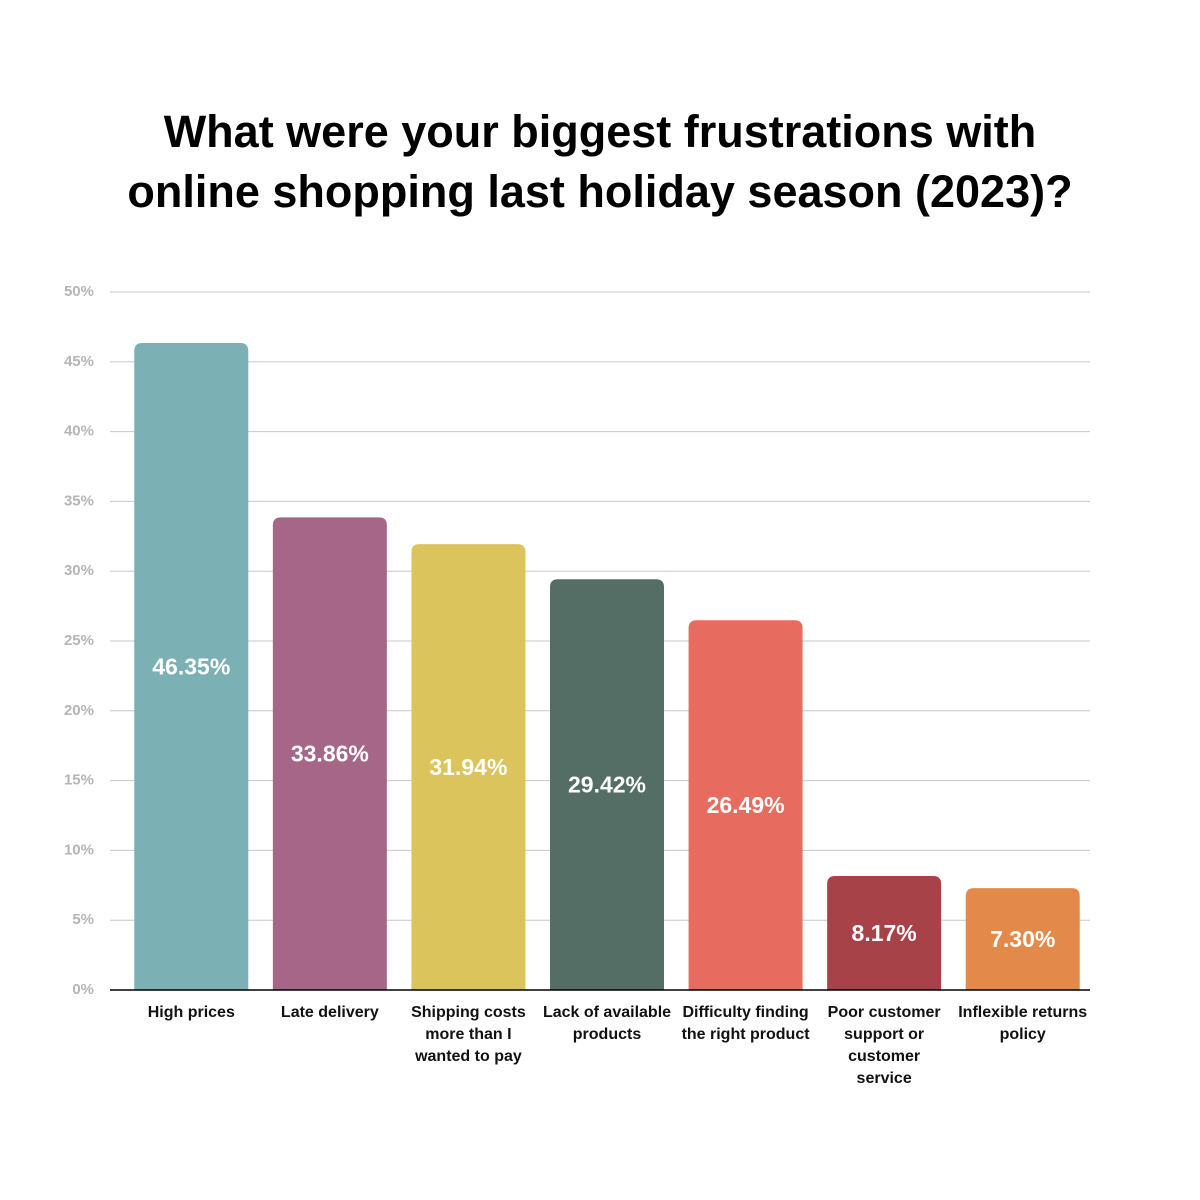  Describe the element at coordinates (79, 640) in the screenshot. I see `y-tick-label: 25%` at that location.